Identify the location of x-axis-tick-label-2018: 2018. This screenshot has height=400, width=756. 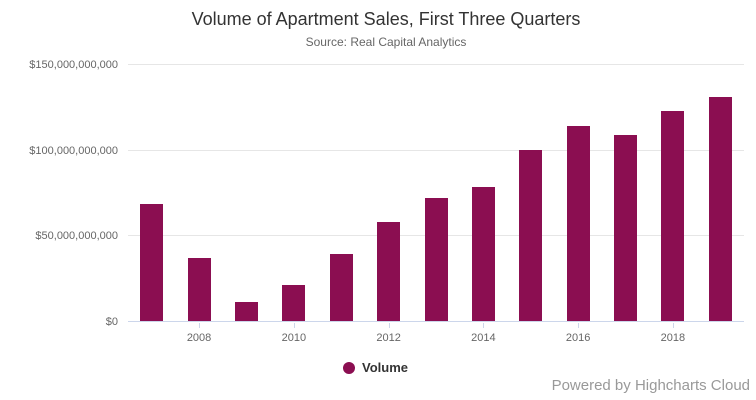
(673, 338).